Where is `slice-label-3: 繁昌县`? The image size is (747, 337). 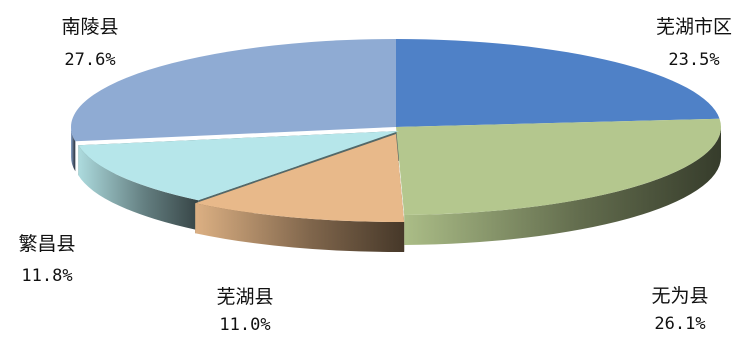
slice-label-3: 繁昌县 is located at coordinates (46, 244).